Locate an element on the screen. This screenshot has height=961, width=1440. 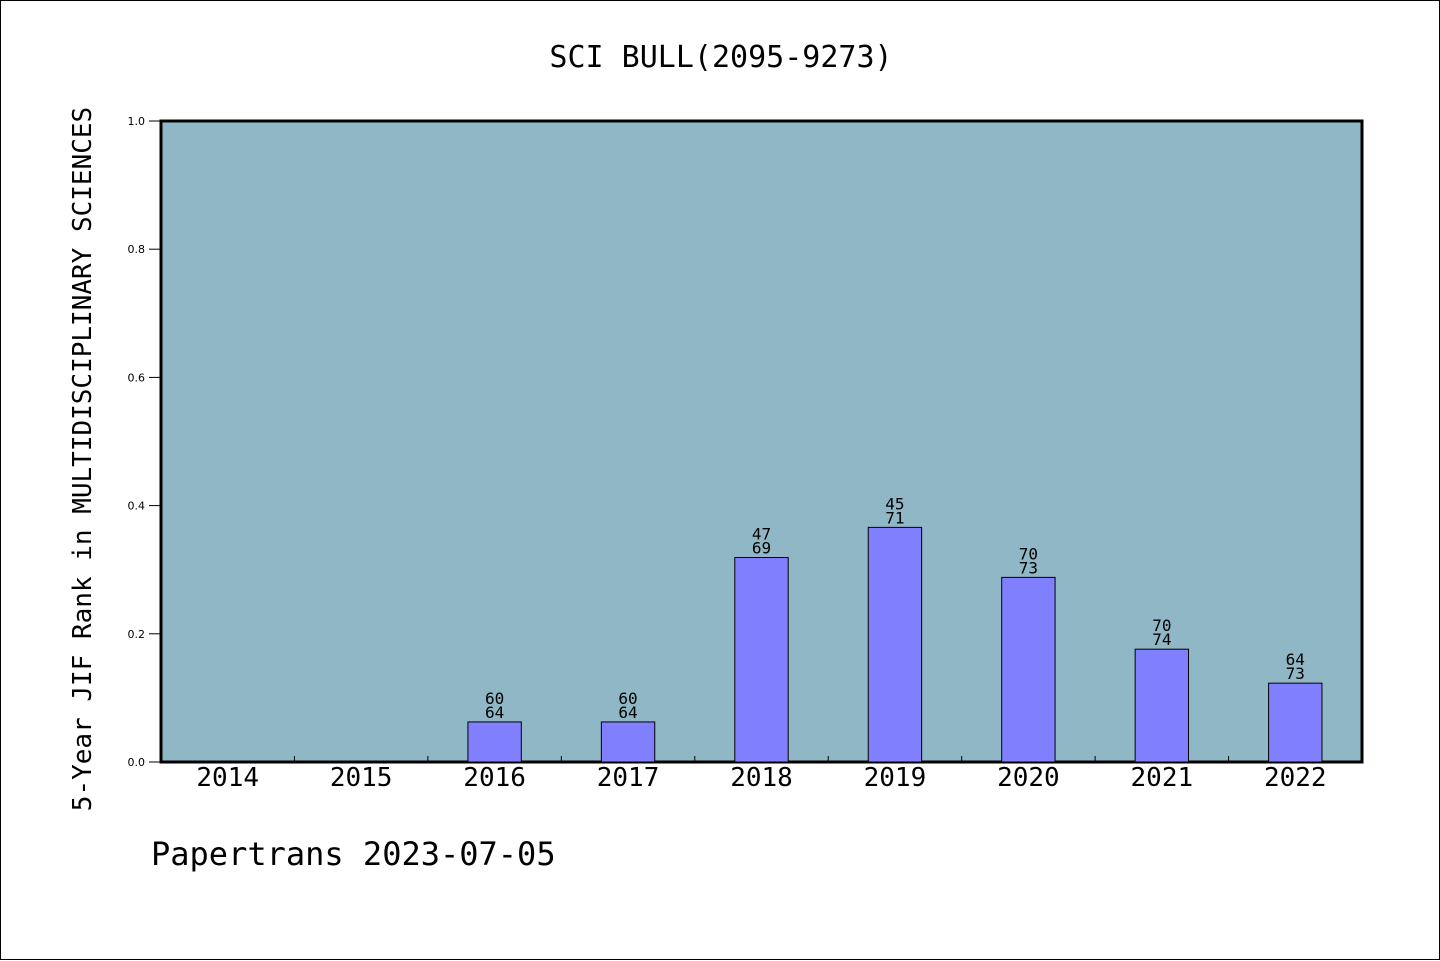
bar-label-bottom: 74 is located at coordinates (1161, 639).